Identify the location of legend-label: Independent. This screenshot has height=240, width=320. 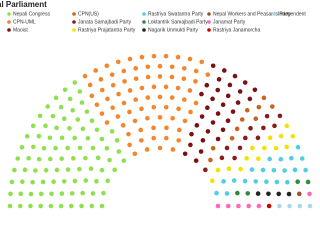
(292, 14).